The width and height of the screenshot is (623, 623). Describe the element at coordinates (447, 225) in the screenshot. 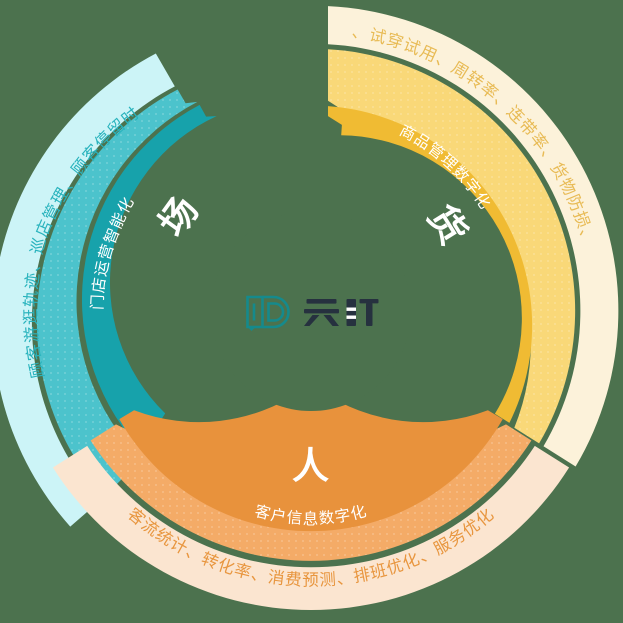

I see `sector-huo-core-label: 货` at that location.